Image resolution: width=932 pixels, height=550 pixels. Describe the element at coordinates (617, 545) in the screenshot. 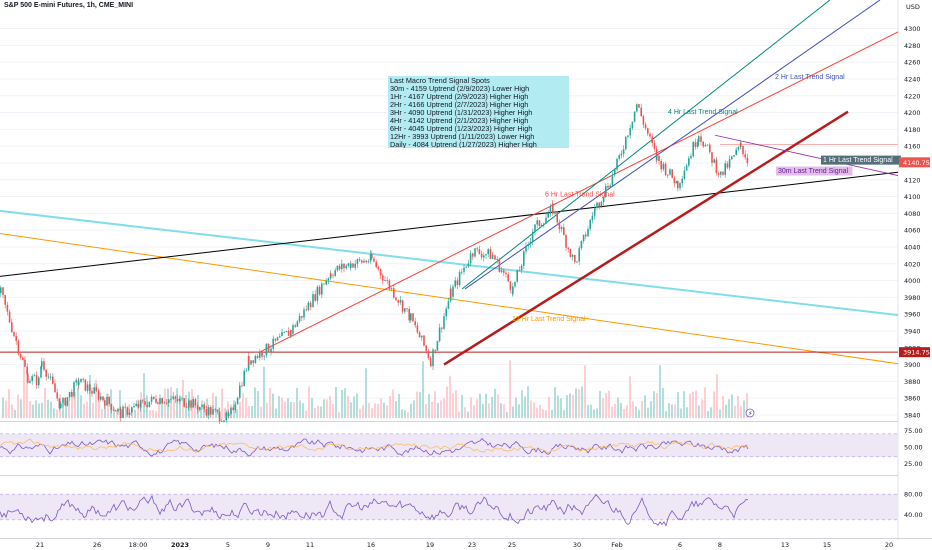

I see `time-axis-tick-label: Feb` at that location.